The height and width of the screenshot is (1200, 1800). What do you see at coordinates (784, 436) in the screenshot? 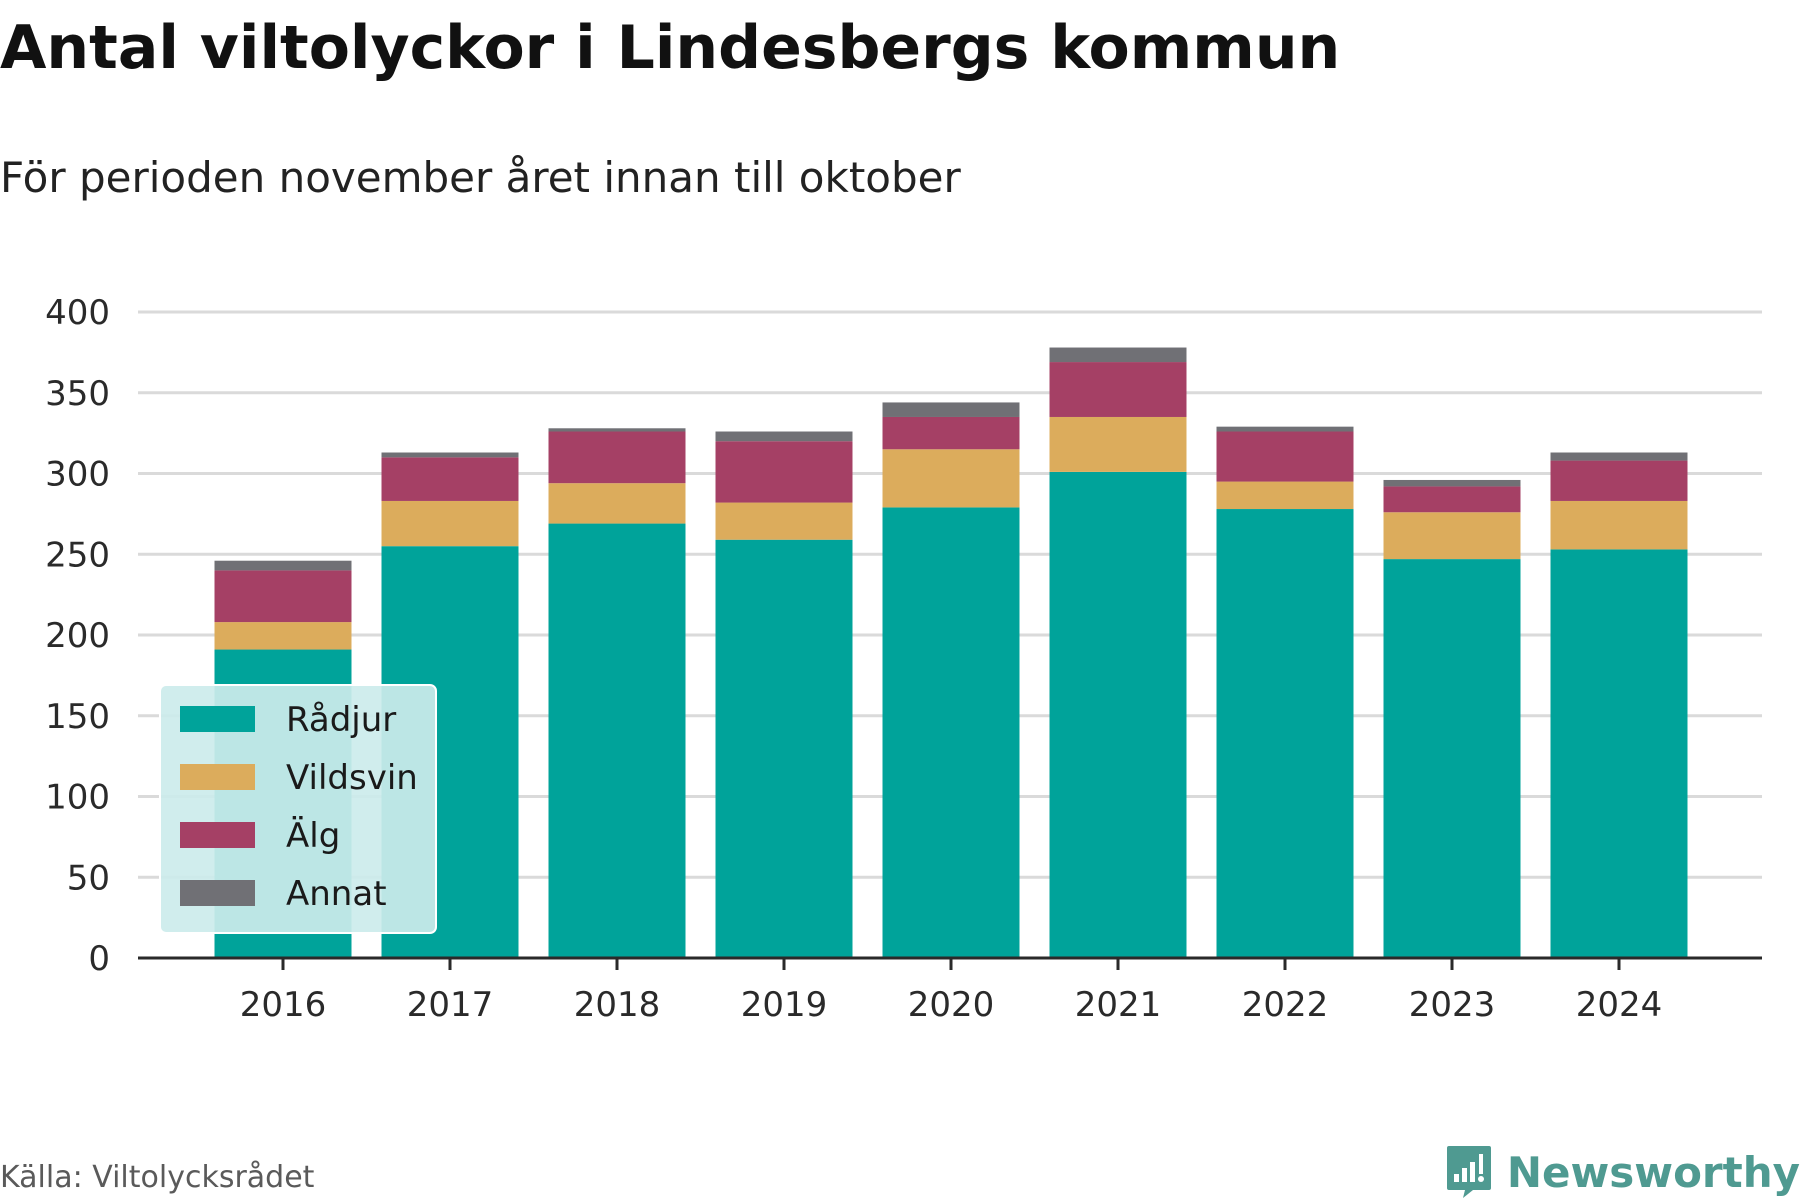
I see `bar-segment-annat-2019` at bounding box center [784, 436].